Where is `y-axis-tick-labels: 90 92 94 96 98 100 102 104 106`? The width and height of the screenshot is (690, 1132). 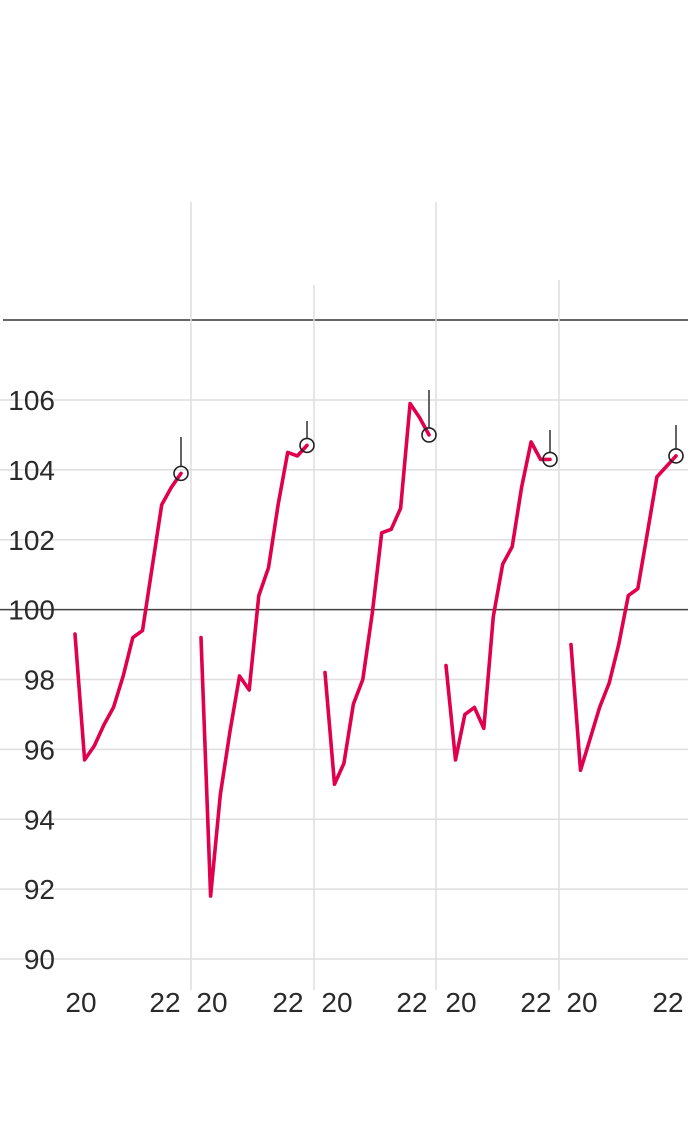 y-axis-tick-labels: 90 92 94 96 98 100 102 104 106 is located at coordinates (31, 680).